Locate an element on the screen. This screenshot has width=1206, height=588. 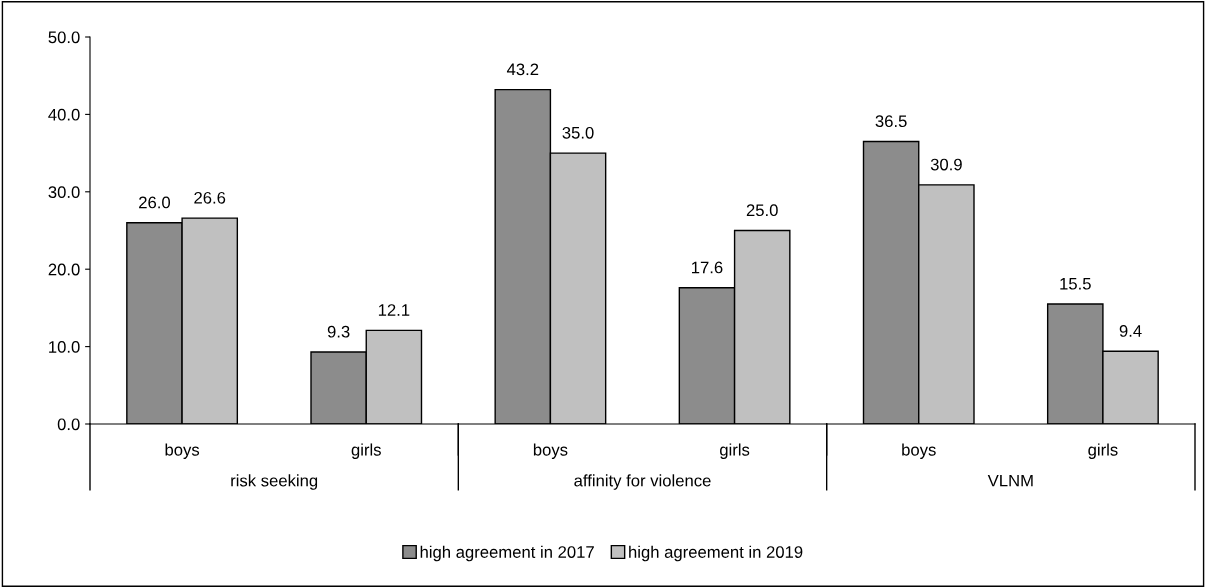
data-label: 15.5 is located at coordinates (1075, 283).